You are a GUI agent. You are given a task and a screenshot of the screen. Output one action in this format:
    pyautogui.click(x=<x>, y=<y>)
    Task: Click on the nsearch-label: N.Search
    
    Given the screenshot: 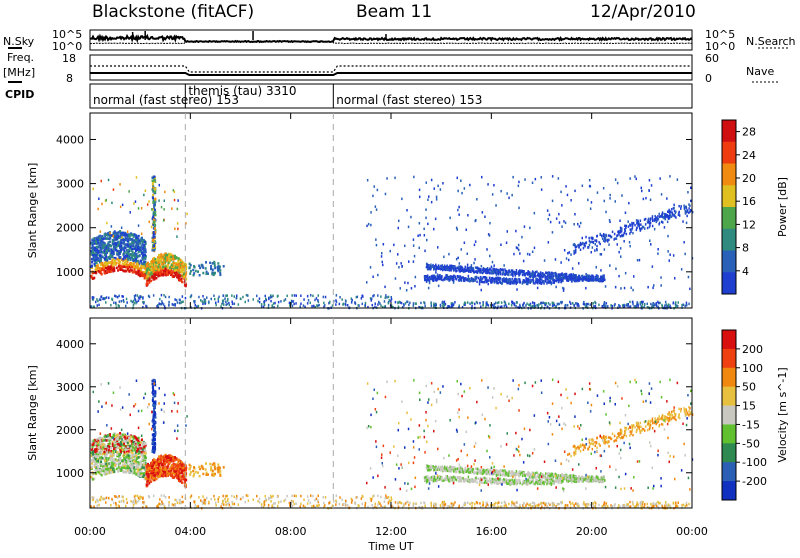 What is the action you would take?
    pyautogui.click(x=771, y=41)
    